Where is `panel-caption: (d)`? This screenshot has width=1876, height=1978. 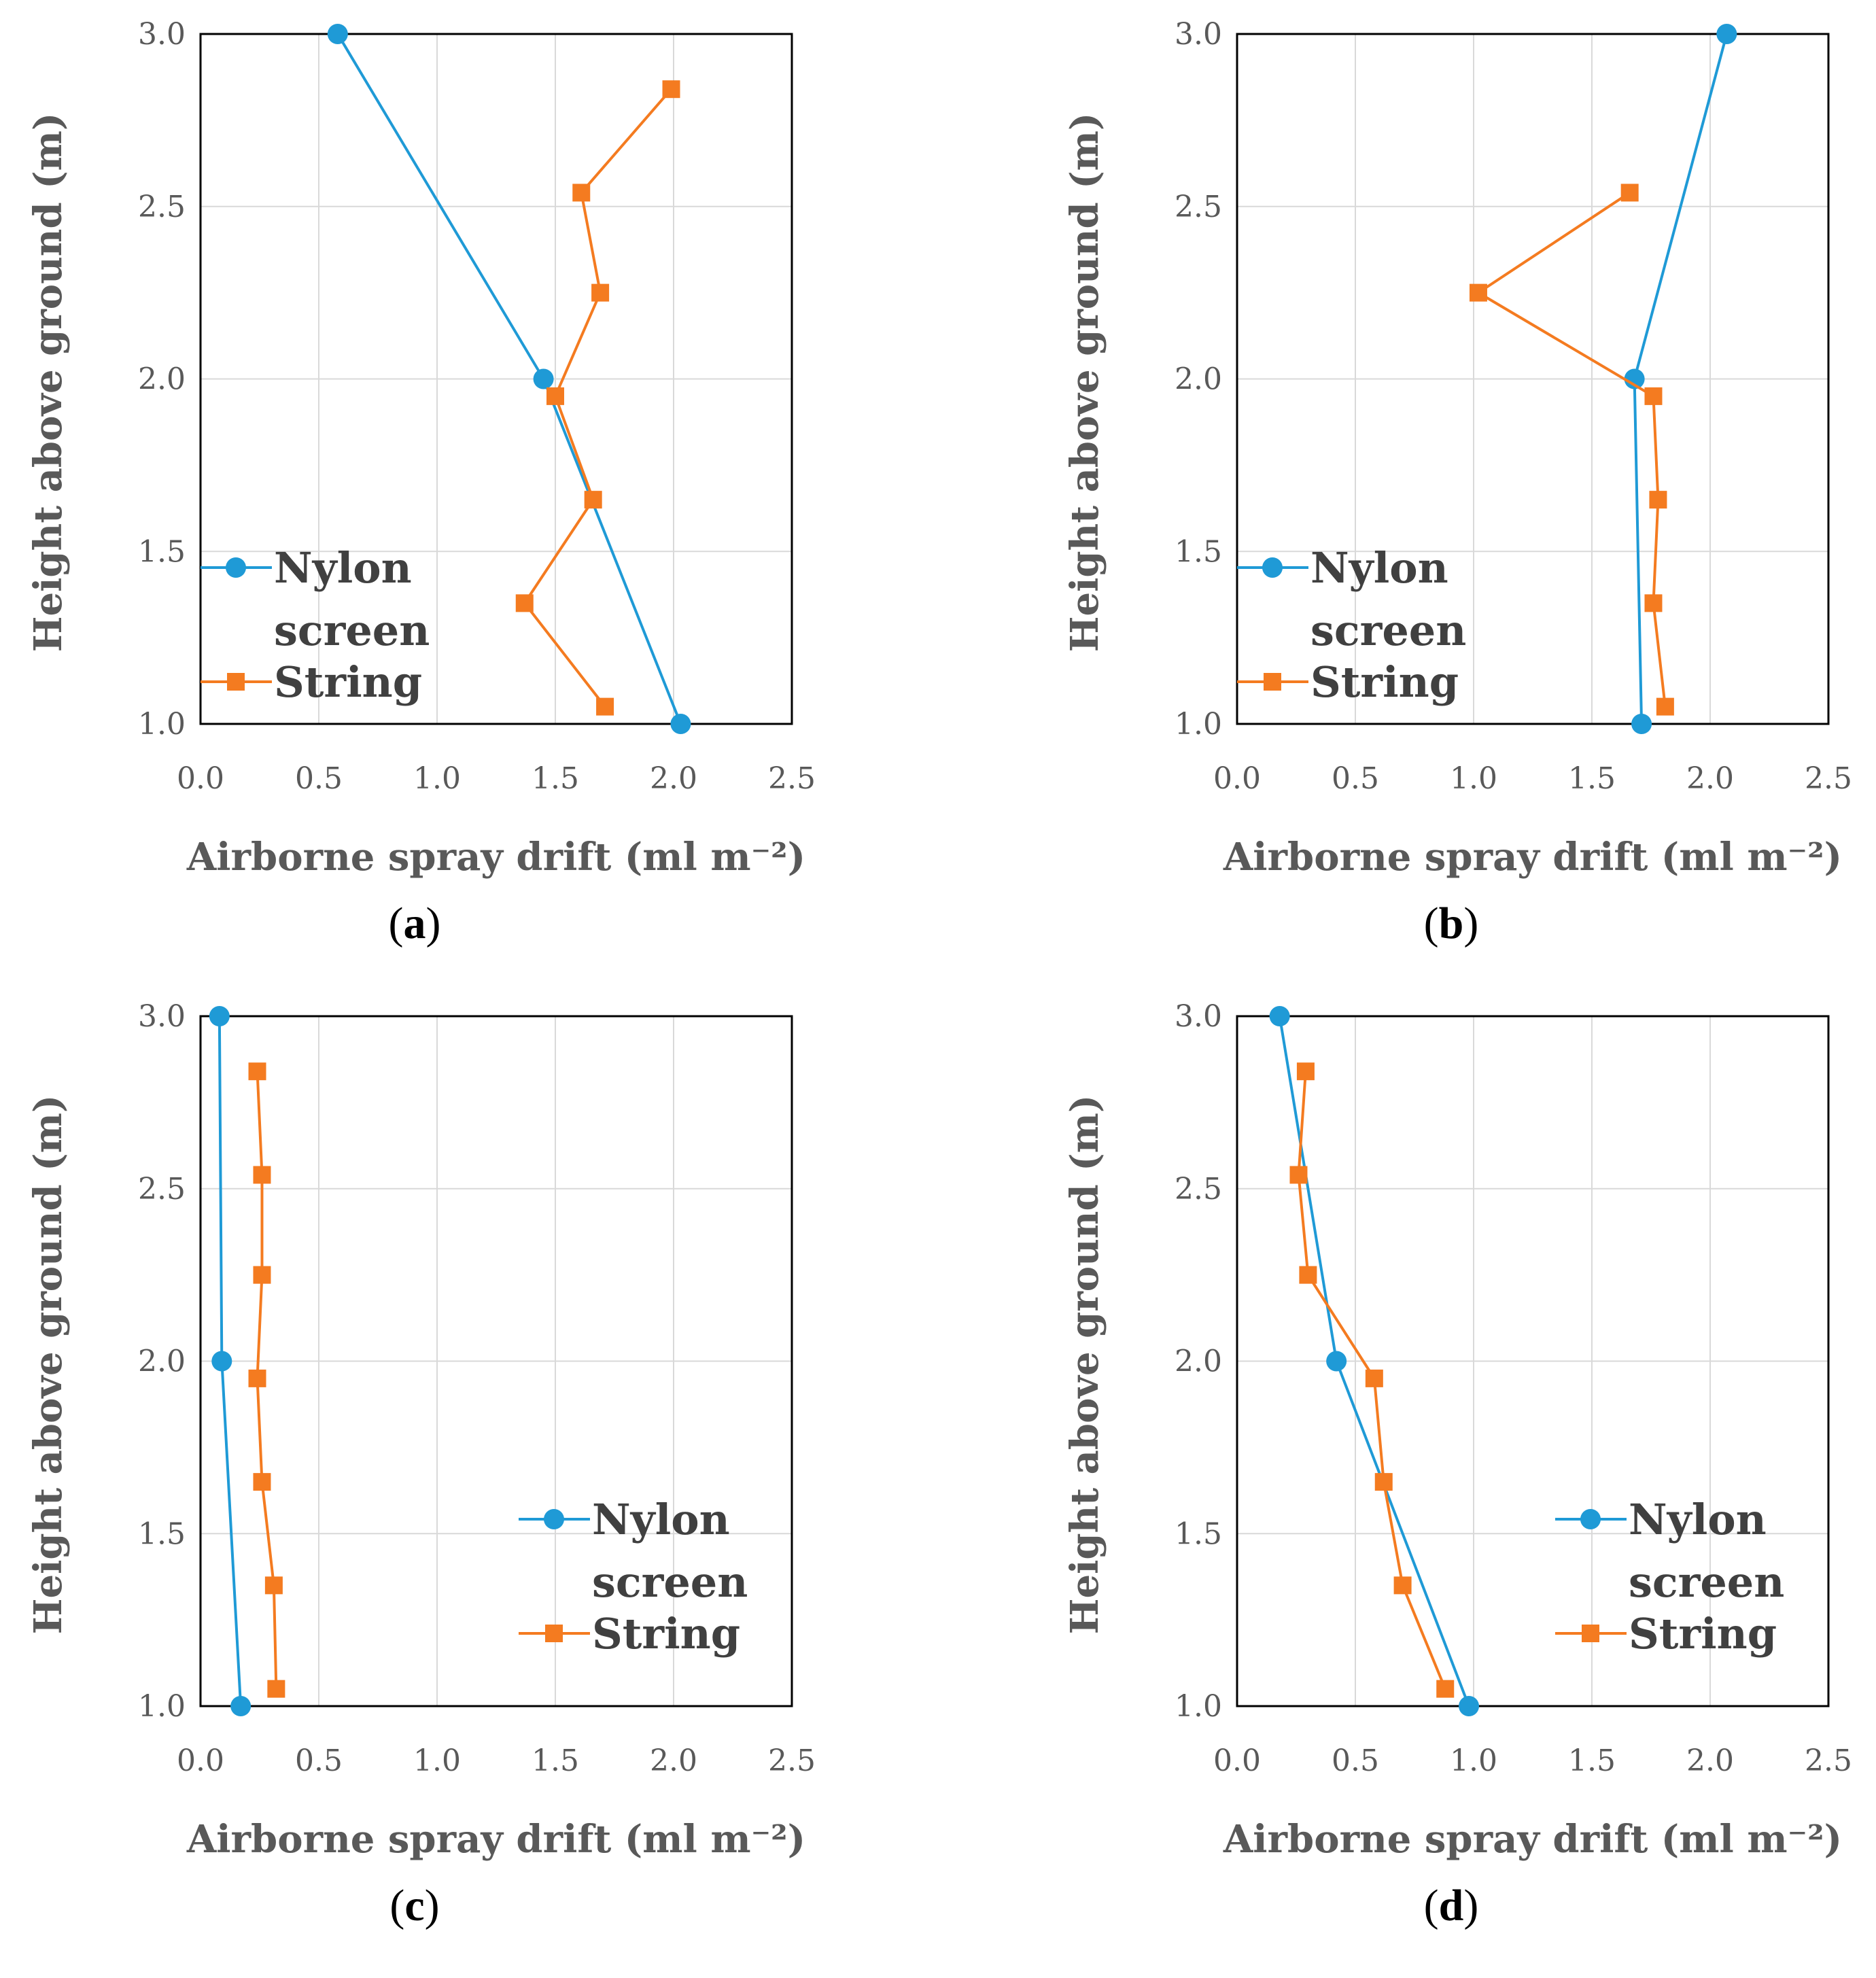
panel-caption: (d) is located at coordinates (1451, 1905).